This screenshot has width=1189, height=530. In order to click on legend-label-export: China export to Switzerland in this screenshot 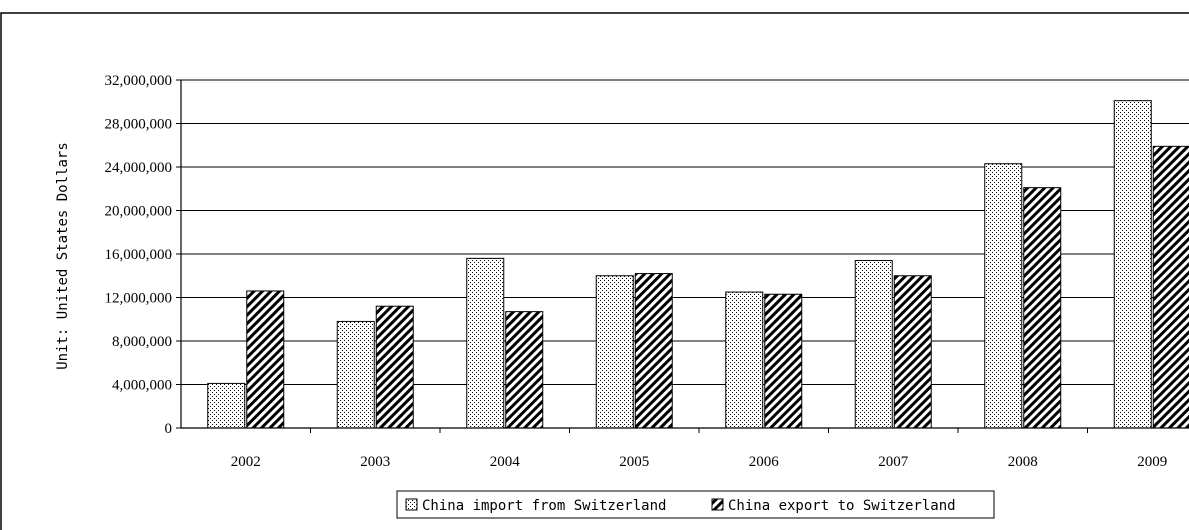, I will do `click(842, 506)`.